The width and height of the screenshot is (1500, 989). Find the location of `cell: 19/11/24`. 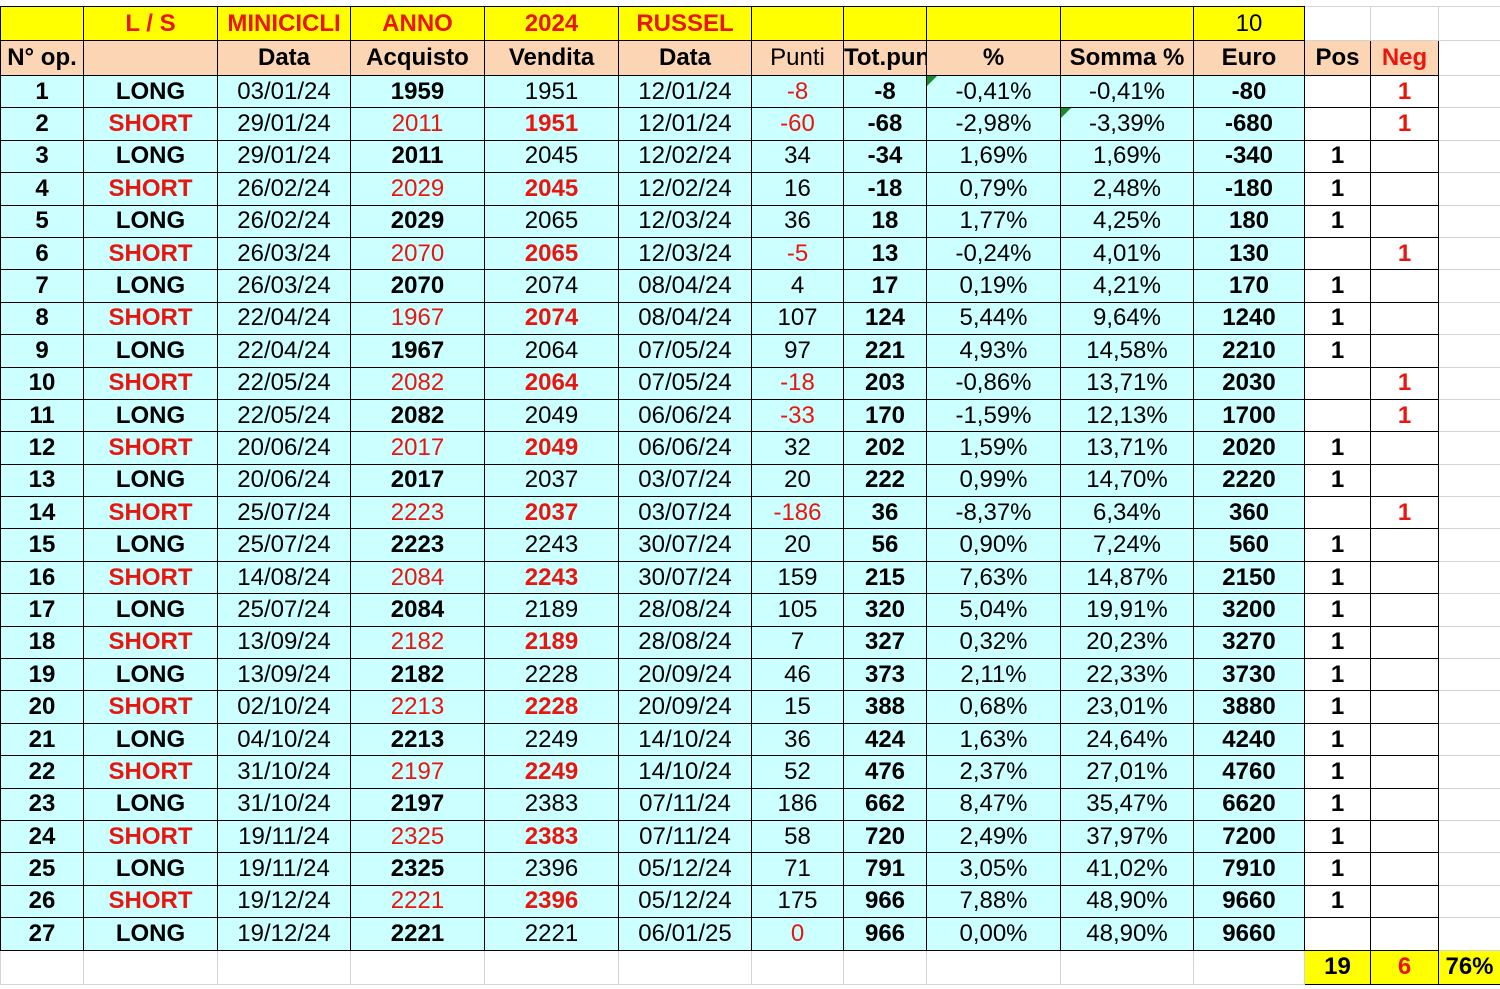

cell: 19/11/24 is located at coordinates (284, 869).